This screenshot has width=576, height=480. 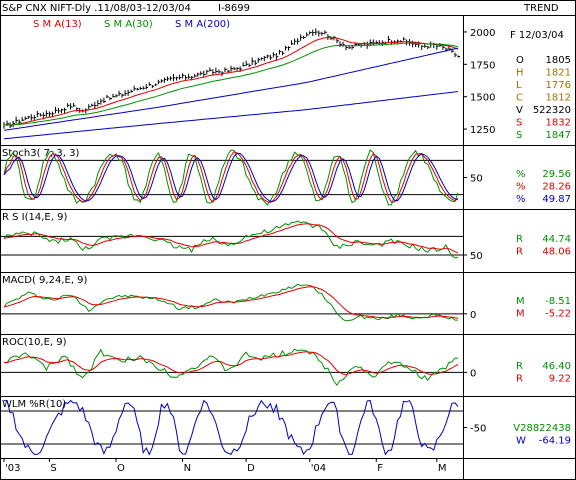 What do you see at coordinates (473, 373) in the screenshot?
I see `roc-ytick-label-0: 0` at bounding box center [473, 373].